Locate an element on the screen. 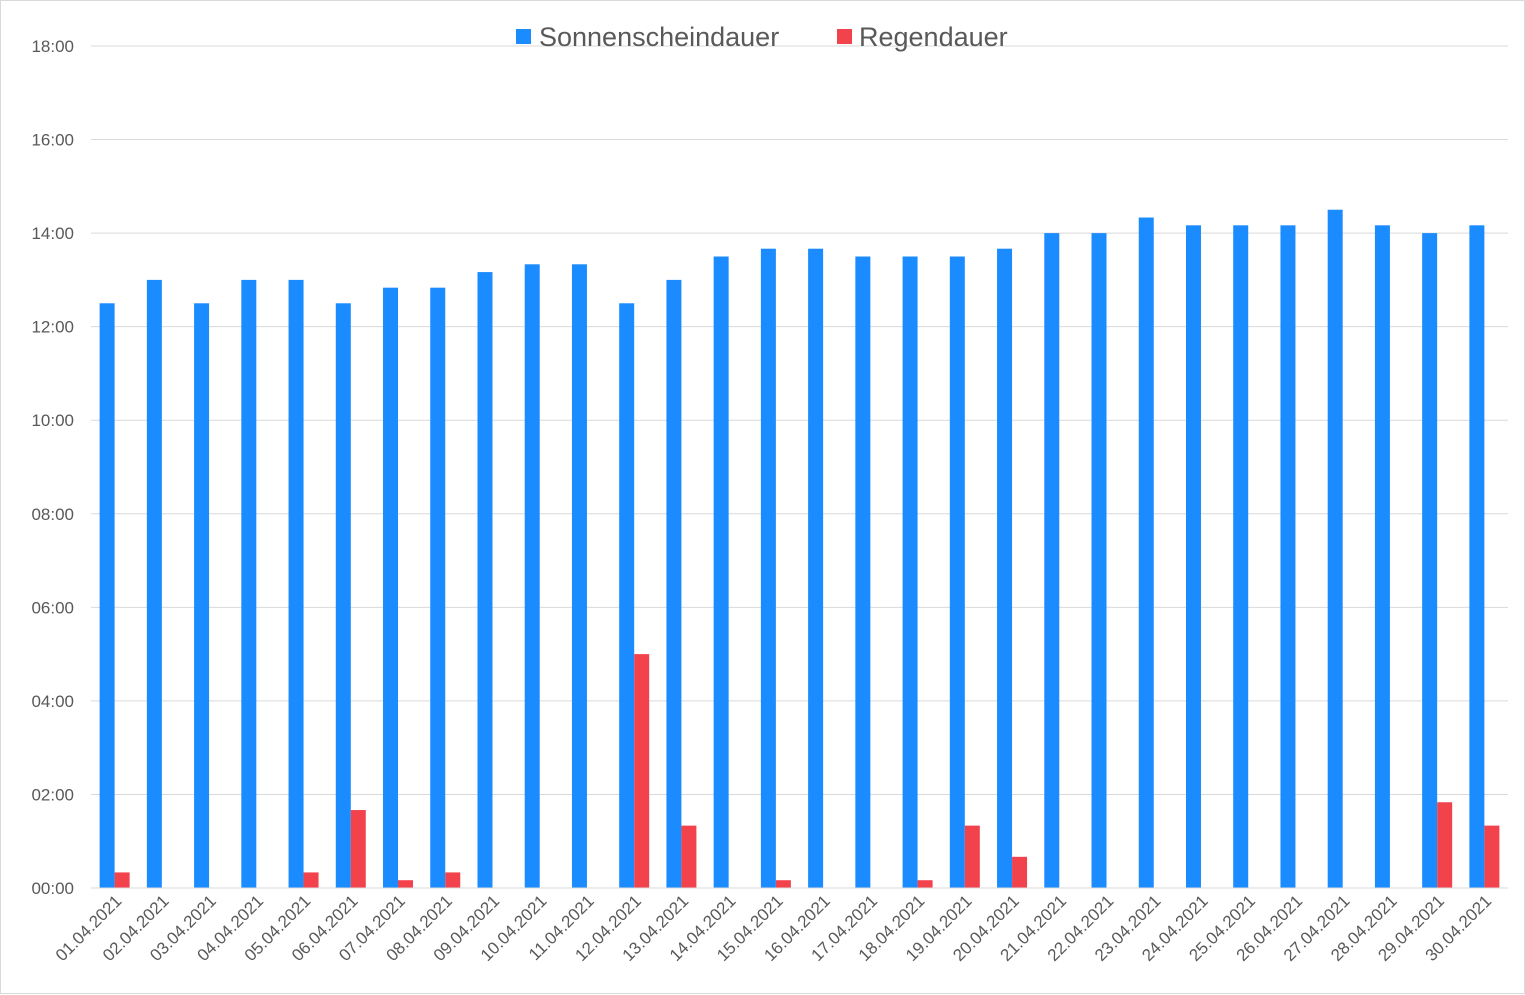 The image size is (1525, 995). bar-sonnenscheindauer-02.04.2021 is located at coordinates (154, 583).